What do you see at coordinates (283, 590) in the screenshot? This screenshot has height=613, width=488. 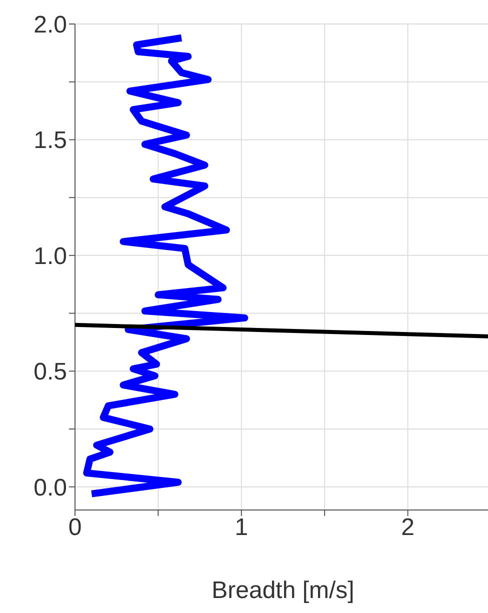 I see `x-axis-title: Breadth [m/s]` at bounding box center [283, 590].